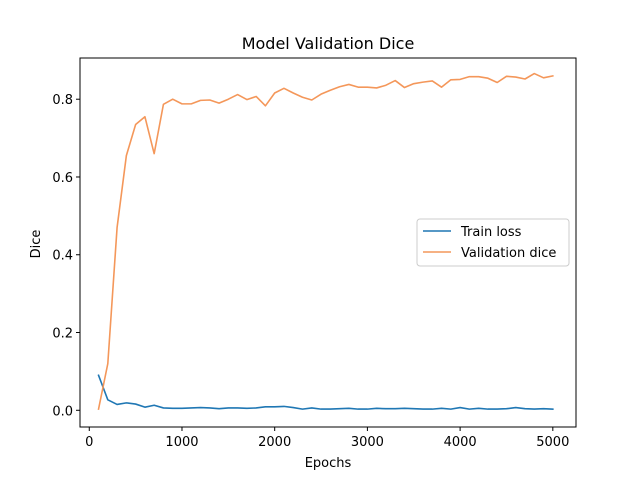  Describe the element at coordinates (181, 442) in the screenshot. I see `x-tick-label: 1000` at that location.